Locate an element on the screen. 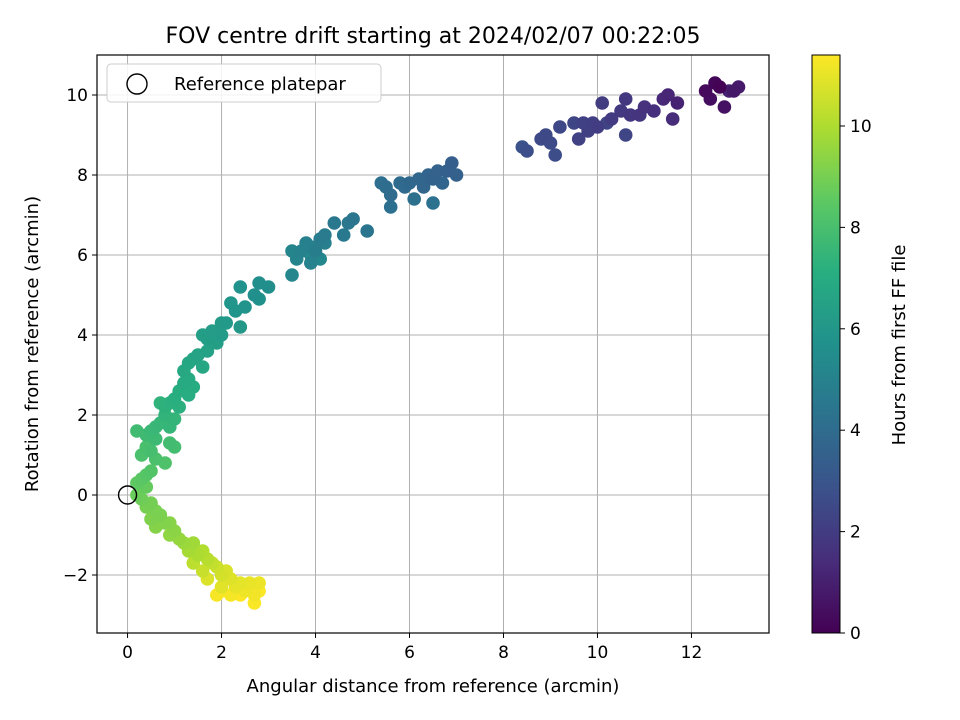  legend-box is located at coordinates (244, 83).